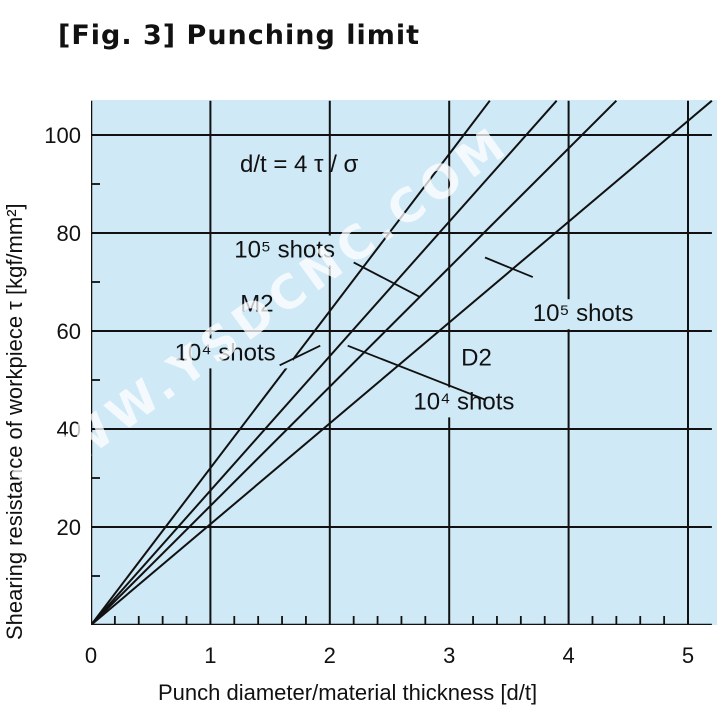 The height and width of the screenshot is (717, 717). I want to click on x-tick-label: 1, so click(210, 655).